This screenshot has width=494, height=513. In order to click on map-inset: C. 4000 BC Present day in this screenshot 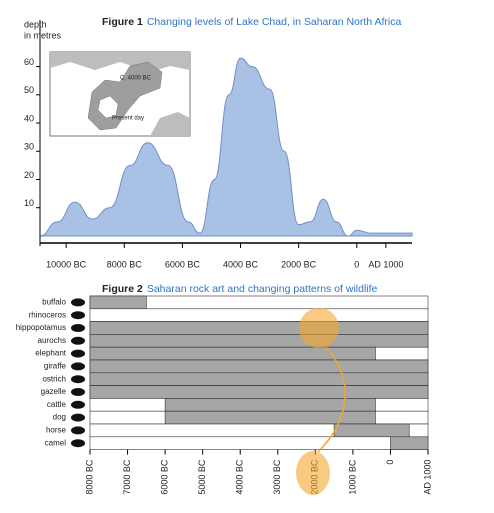, I will do `click(120, 94)`.